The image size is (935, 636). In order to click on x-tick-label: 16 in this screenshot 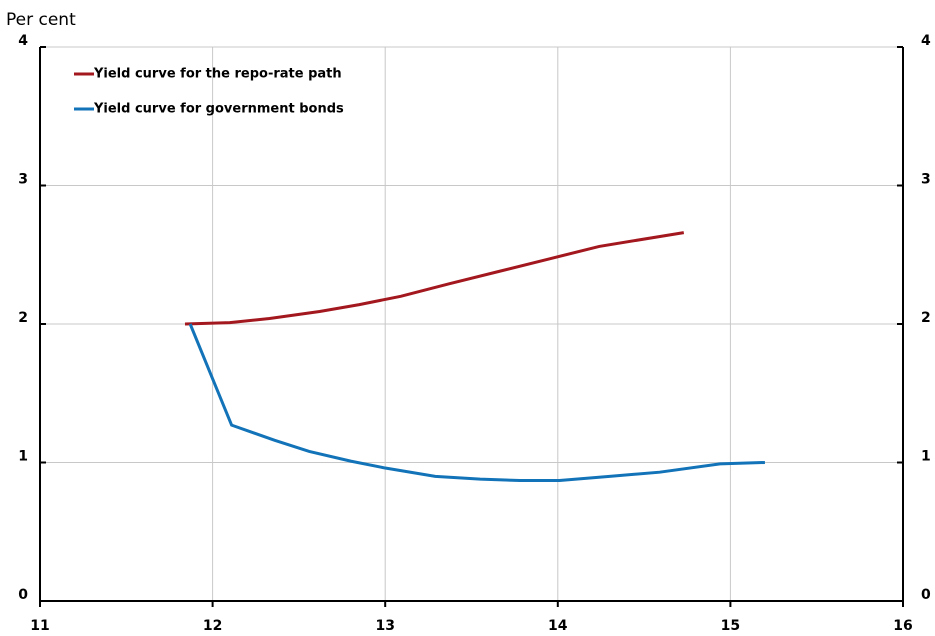, I will do `click(902, 626)`.